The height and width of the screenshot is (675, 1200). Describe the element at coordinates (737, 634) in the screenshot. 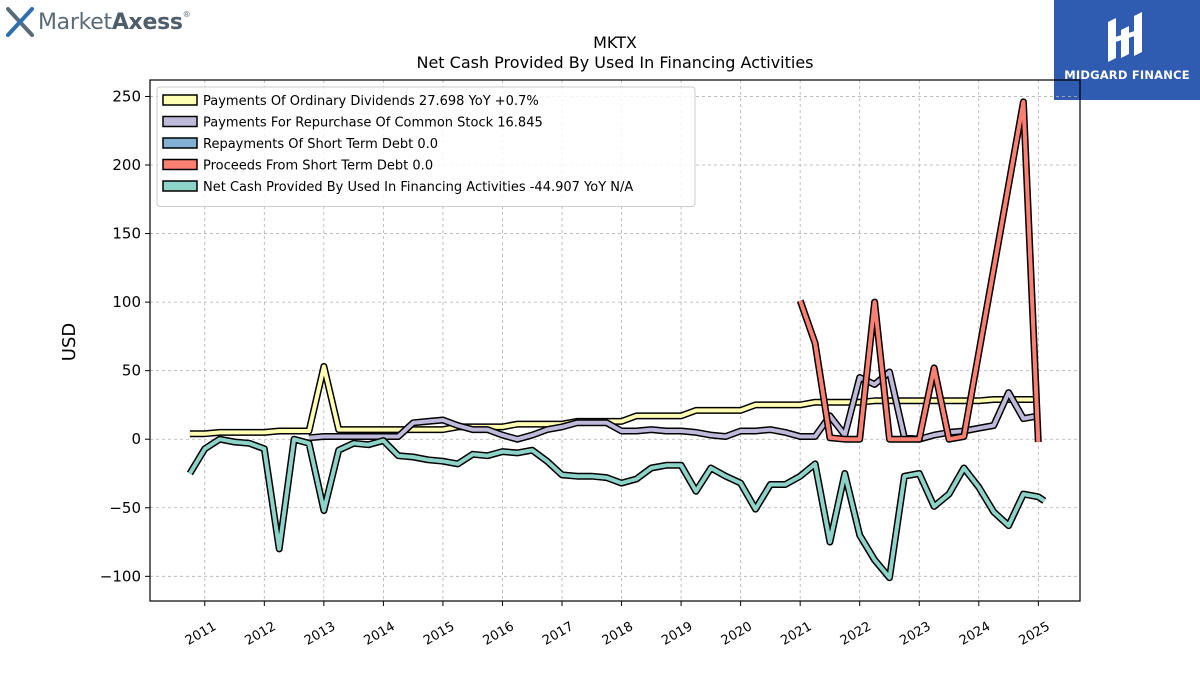

I see `x-tick-label: 2020` at that location.